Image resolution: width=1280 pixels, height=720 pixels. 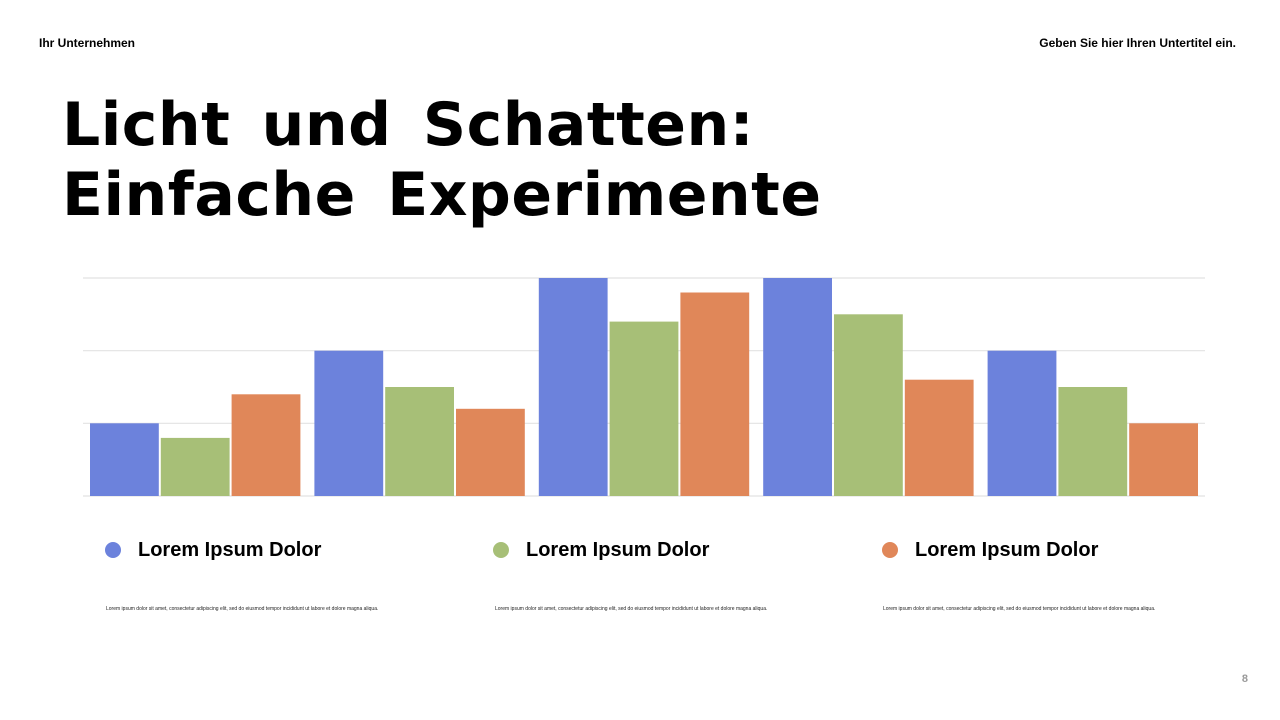 I want to click on page-number: 8, so click(x=1244, y=679).